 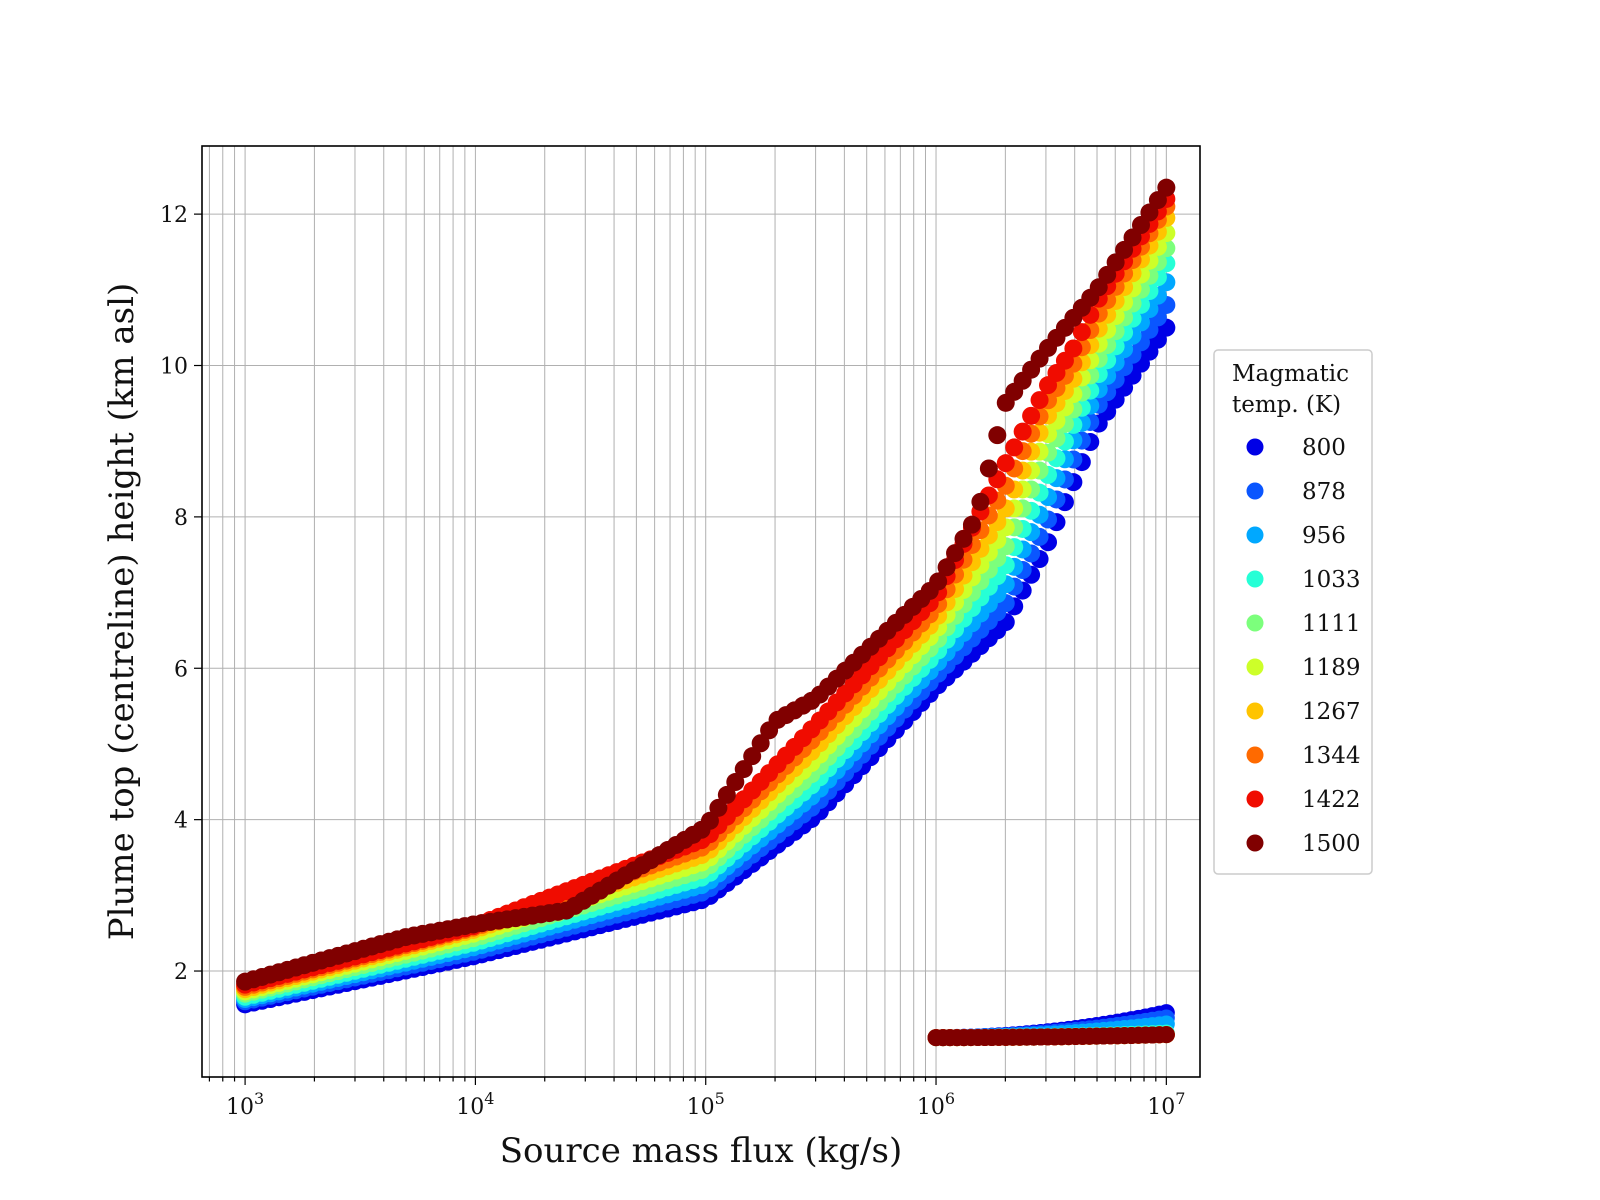 I want to click on legend-label: 1344, so click(x=1331, y=756).